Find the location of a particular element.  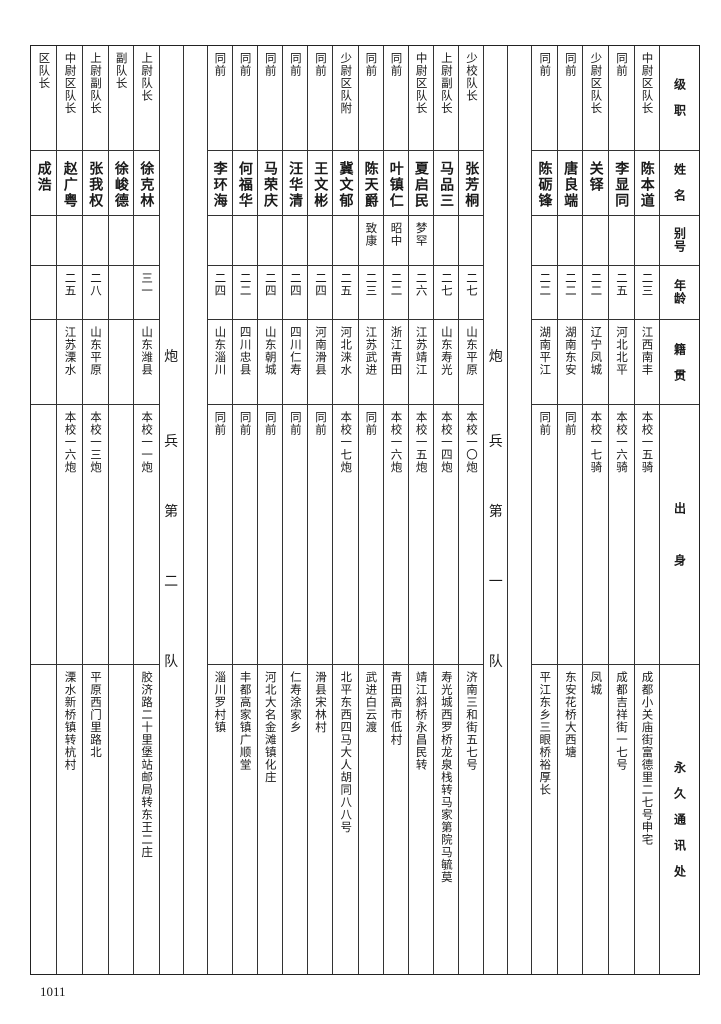

address-text: 济南三和街五七号 is located at coordinates (471, 720).